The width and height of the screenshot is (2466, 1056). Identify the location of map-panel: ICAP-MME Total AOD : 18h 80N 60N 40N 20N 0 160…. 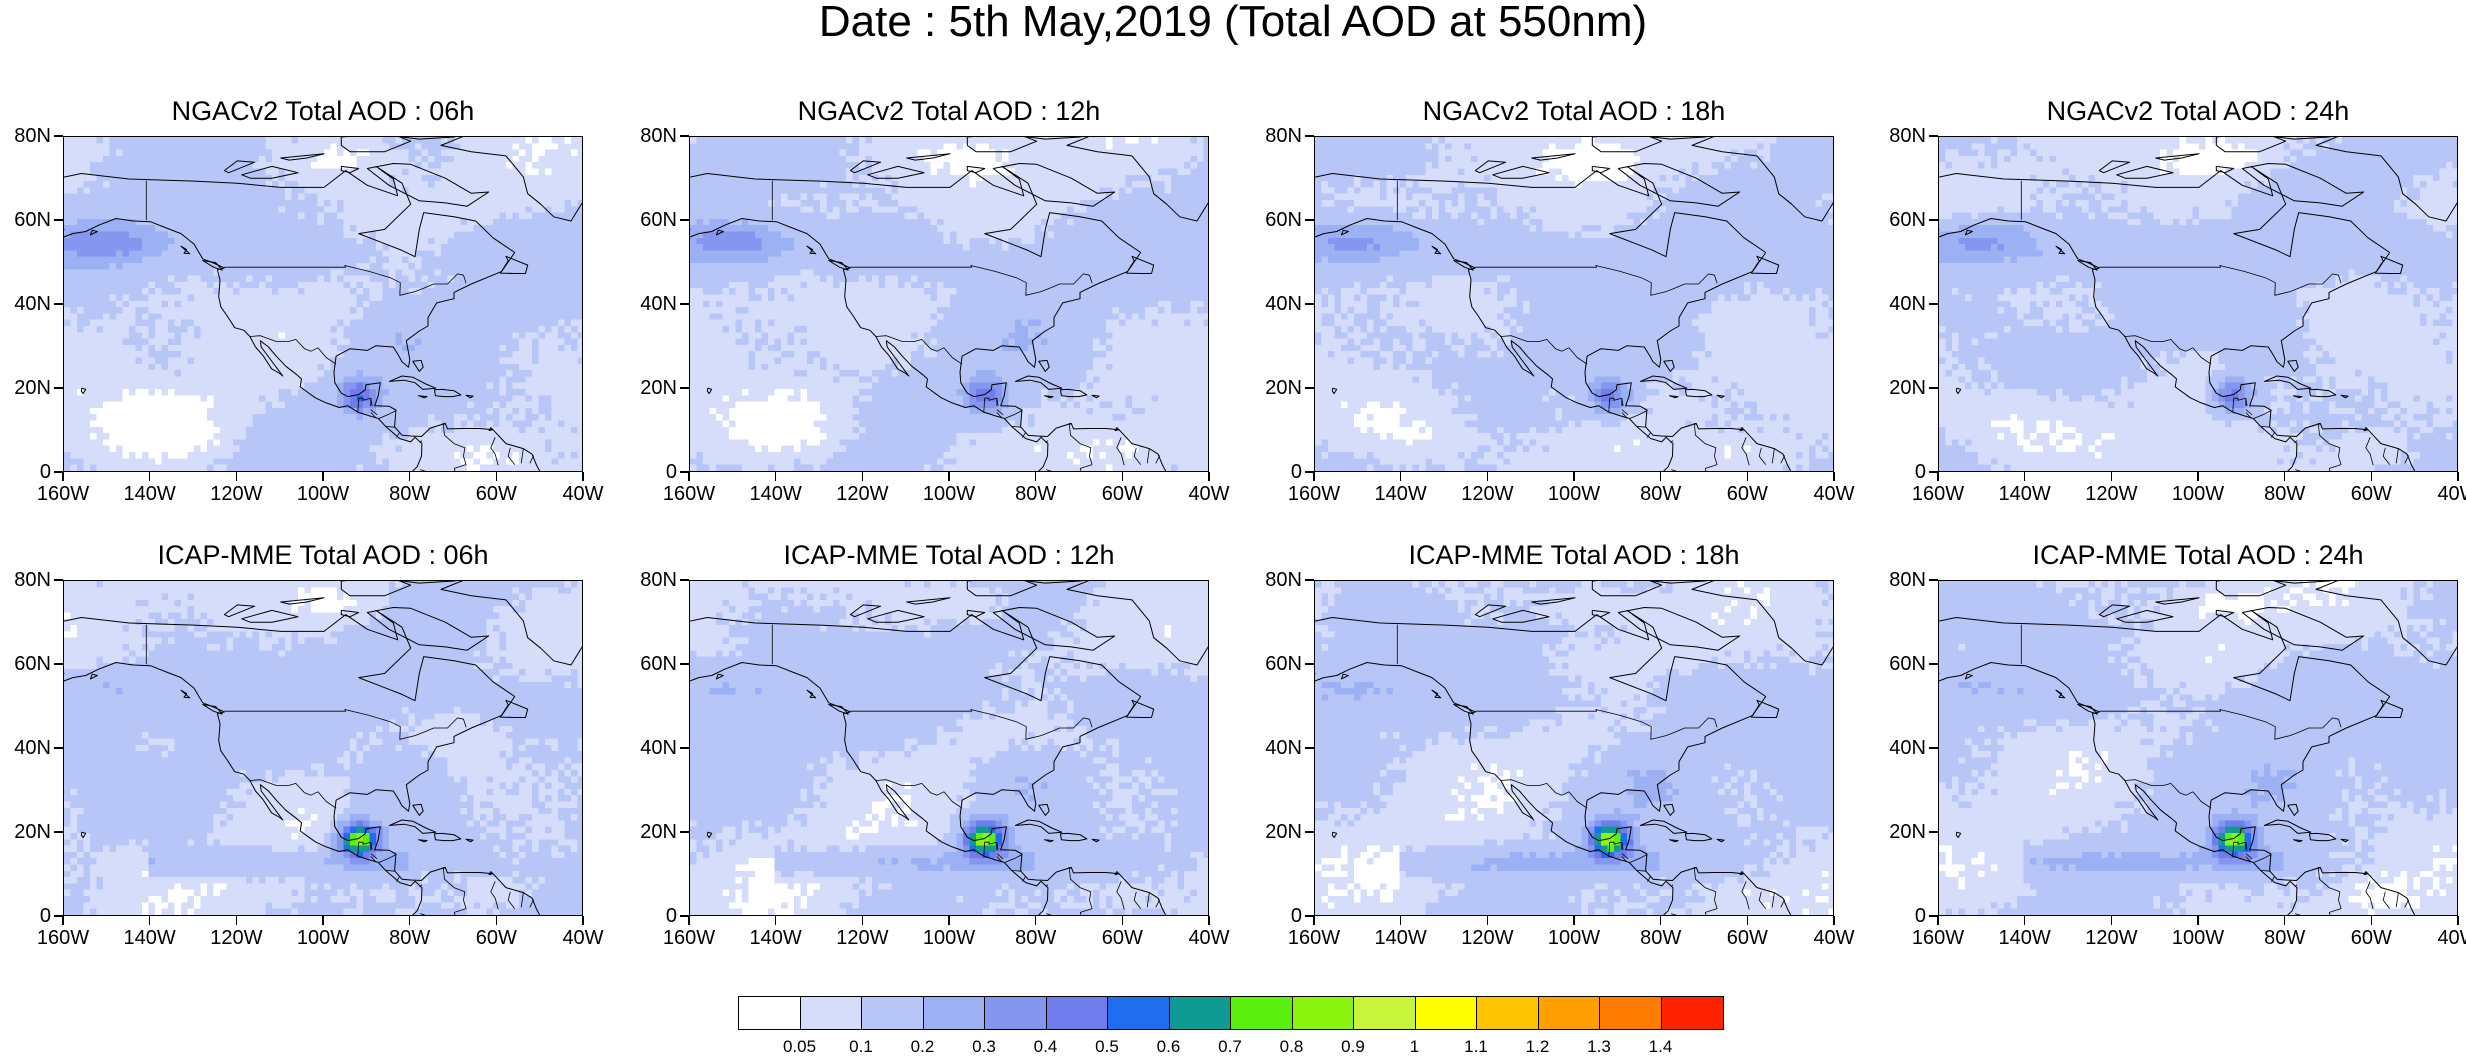
(1559, 744).